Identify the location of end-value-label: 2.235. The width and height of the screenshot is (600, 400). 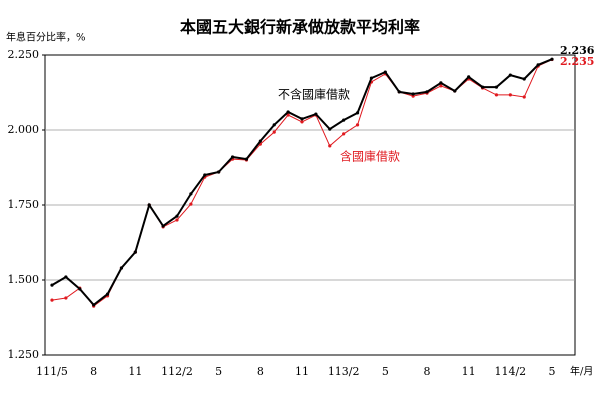
(577, 61).